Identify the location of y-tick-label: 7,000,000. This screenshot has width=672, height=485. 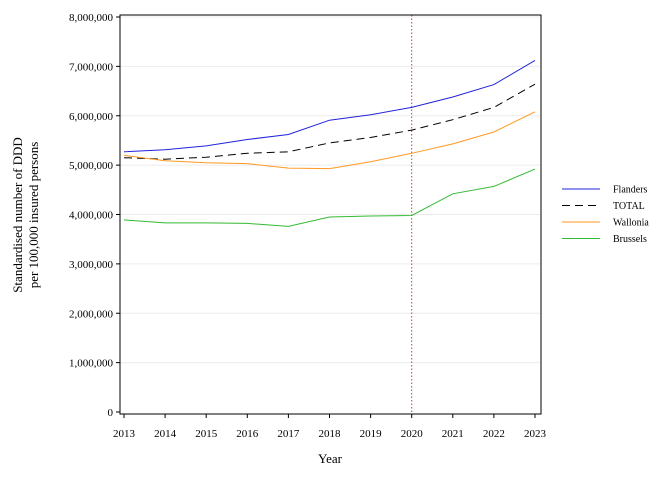
(91, 67).